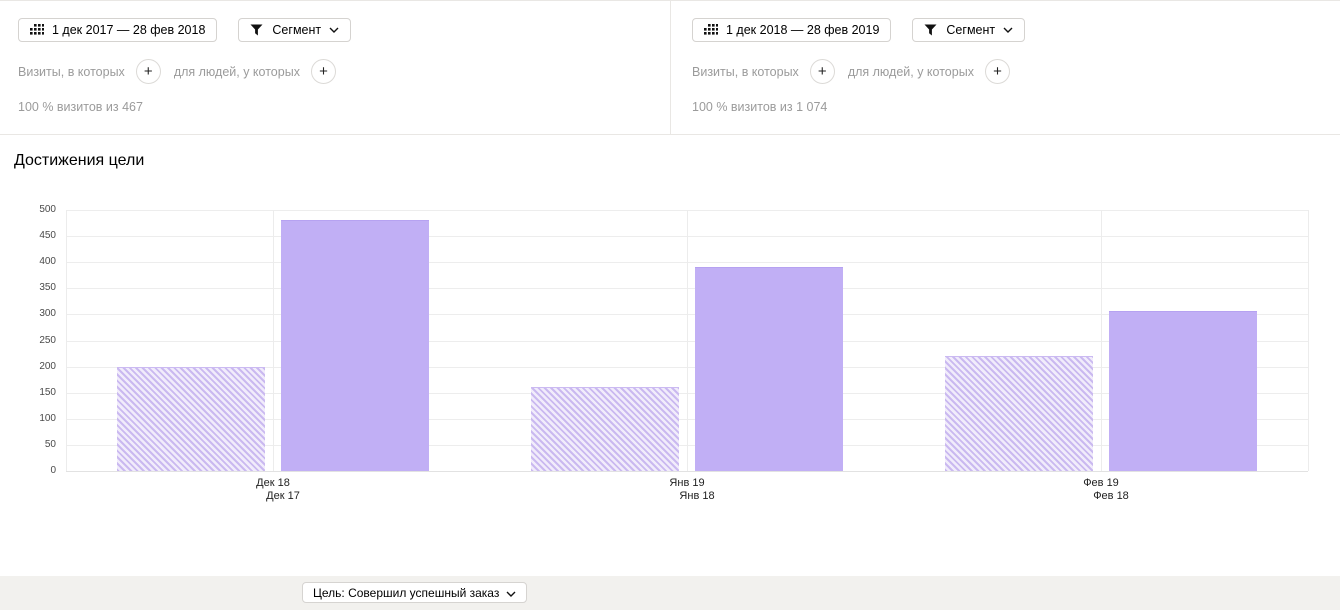 This screenshot has height=610, width=1340. Describe the element at coordinates (1111, 496) in the screenshot. I see `x-tick-label-previous: Фев 18` at that location.